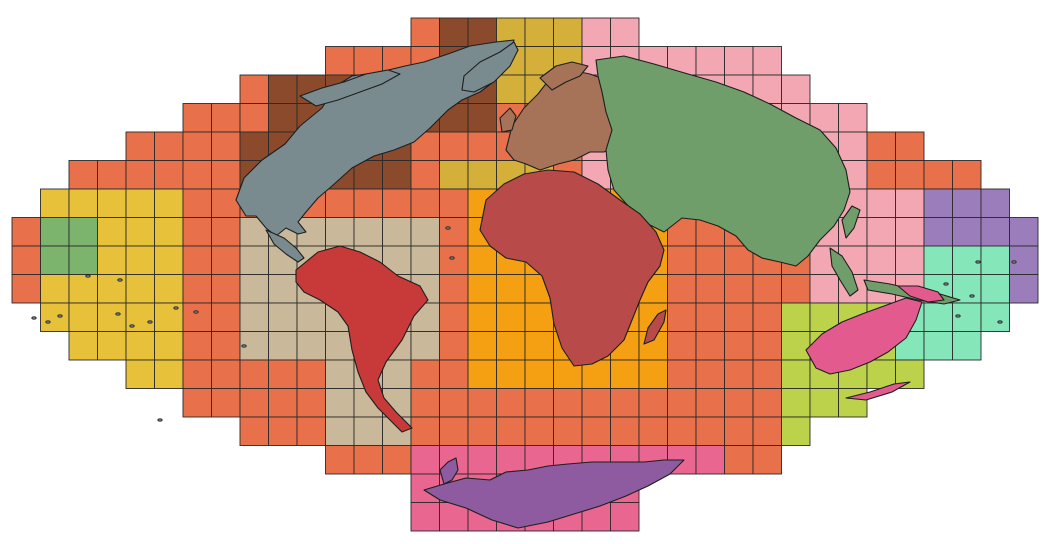  What do you see at coordinates (554, 494) in the screenshot?
I see `antarctica-landmass` at bounding box center [554, 494].